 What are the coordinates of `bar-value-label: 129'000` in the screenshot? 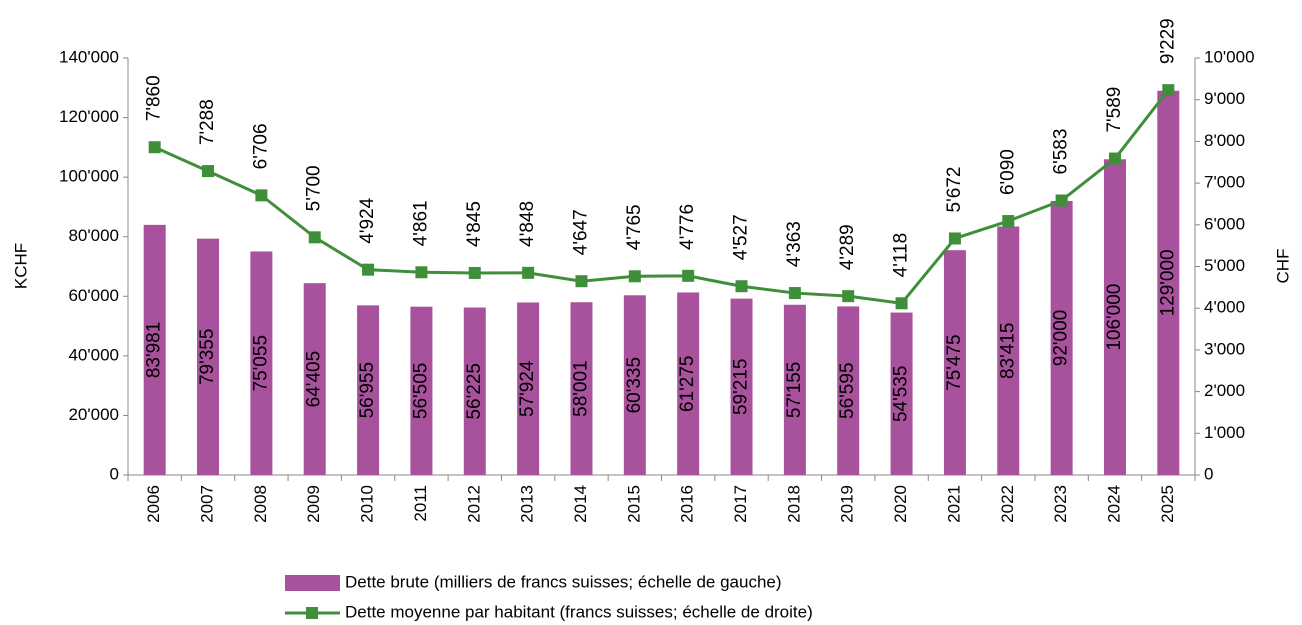 It's located at (1167, 282).